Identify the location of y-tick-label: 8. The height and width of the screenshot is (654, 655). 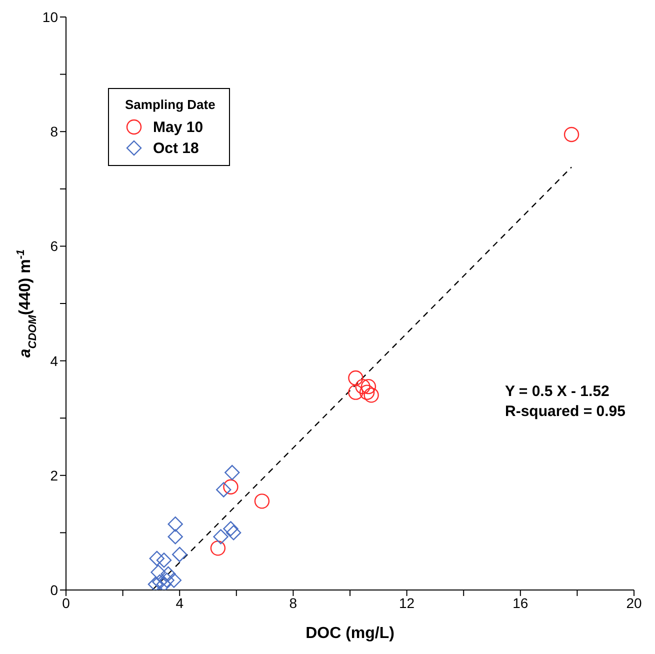
(54, 132).